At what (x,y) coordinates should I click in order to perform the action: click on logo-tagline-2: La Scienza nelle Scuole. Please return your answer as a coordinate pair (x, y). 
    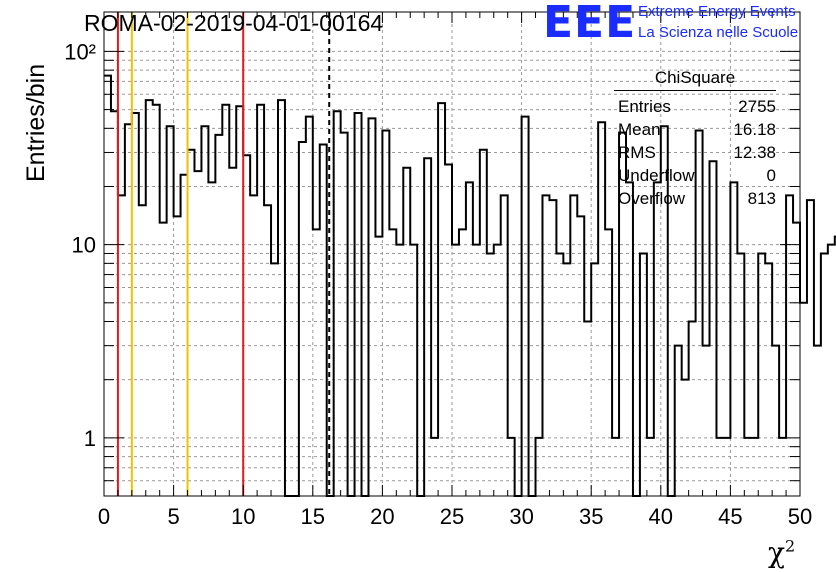
    Looking at the image, I should click on (718, 32).